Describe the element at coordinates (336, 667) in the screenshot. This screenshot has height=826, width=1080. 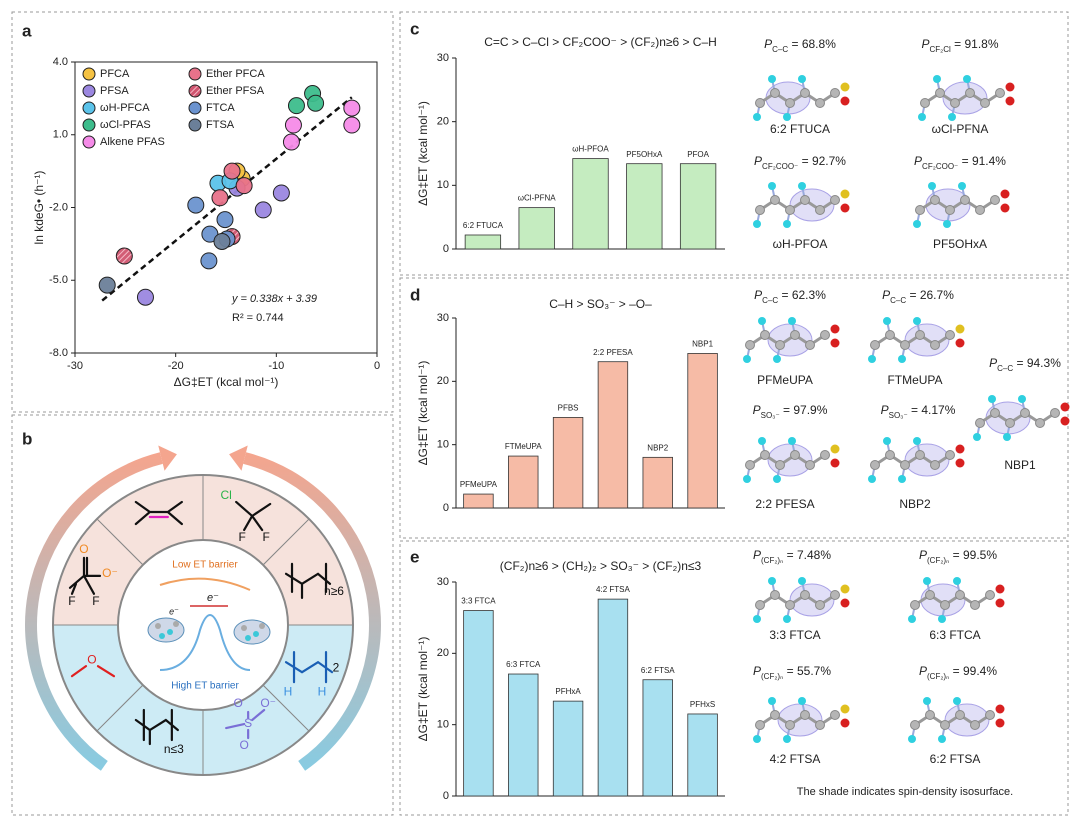
I see `structure-atom: 2` at that location.